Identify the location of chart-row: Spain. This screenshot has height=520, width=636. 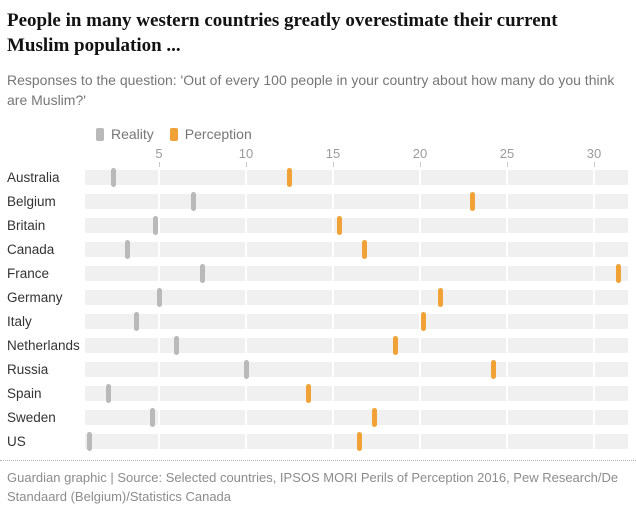
(317, 393).